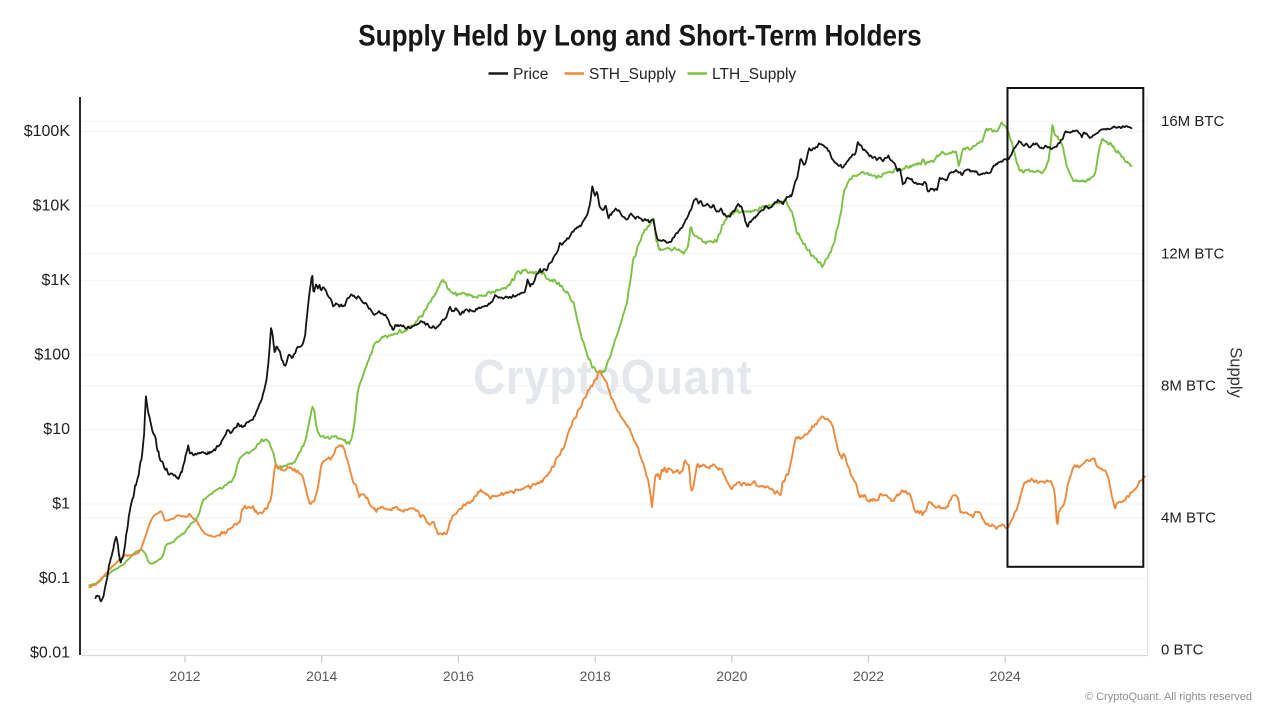  Describe the element at coordinates (530, 74) in the screenshot. I see `svg-text: Price` at that location.